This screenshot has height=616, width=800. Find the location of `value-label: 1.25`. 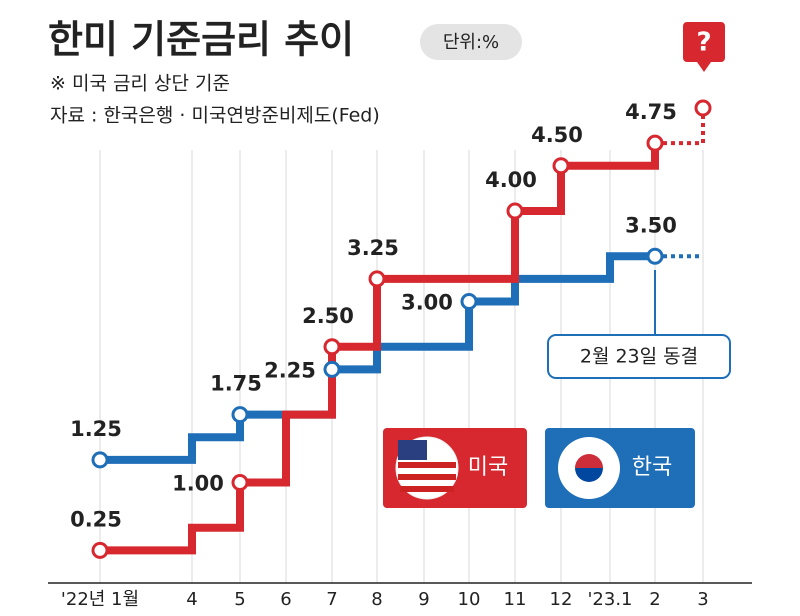

value-label: 1.25 is located at coordinates (96, 429).